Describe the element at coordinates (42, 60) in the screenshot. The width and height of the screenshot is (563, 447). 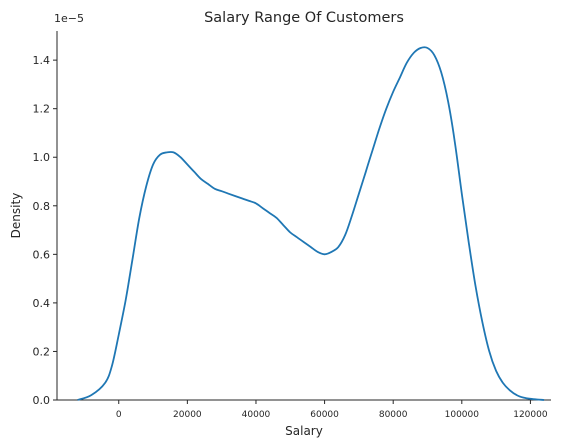
I see `y-tick-label: 1.4` at that location.